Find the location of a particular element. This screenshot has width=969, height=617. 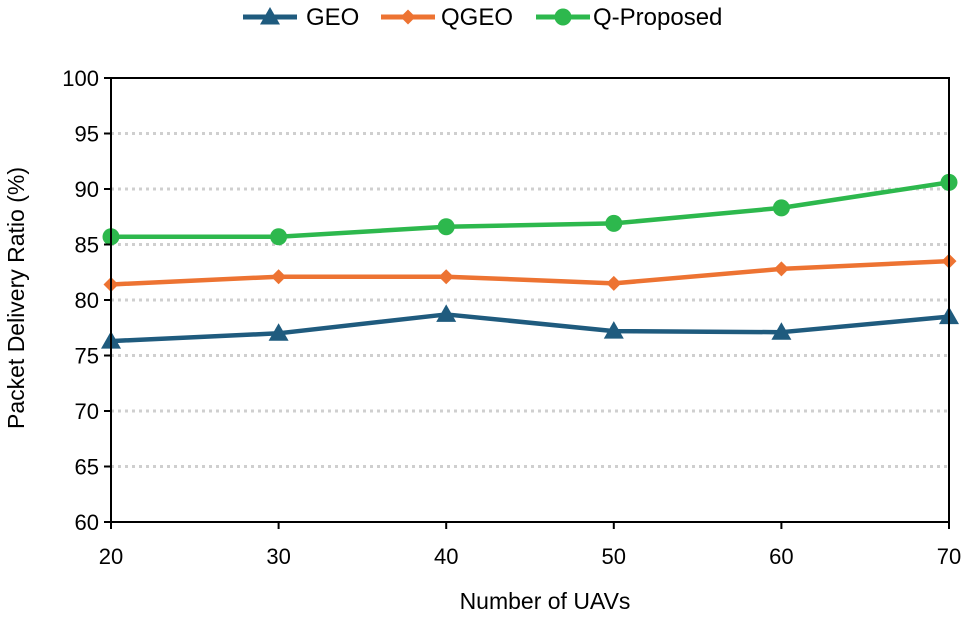

legend-label-q-proposed: Q-Proposed is located at coordinates (657, 17).